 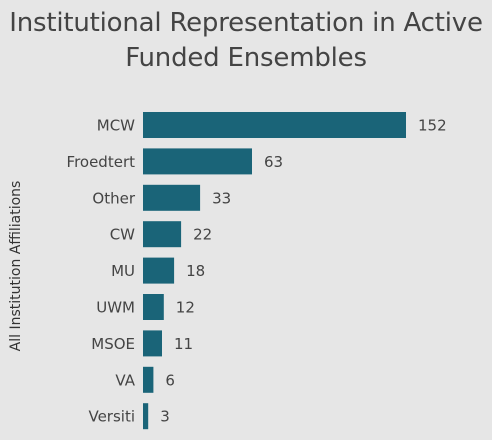 What do you see at coordinates (172, 197) in the screenshot?
I see `bar-other` at bounding box center [172, 197].